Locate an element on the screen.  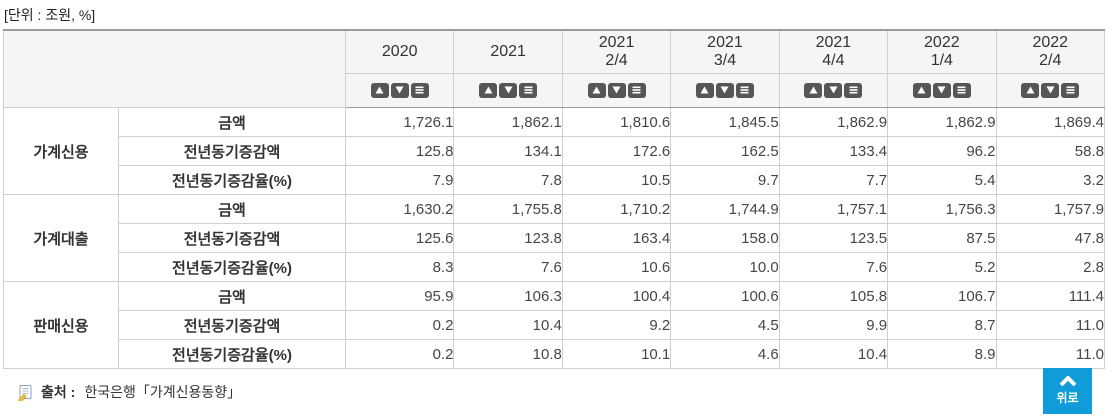
year-column-header: 2021 2/4 is located at coordinates (616, 51).